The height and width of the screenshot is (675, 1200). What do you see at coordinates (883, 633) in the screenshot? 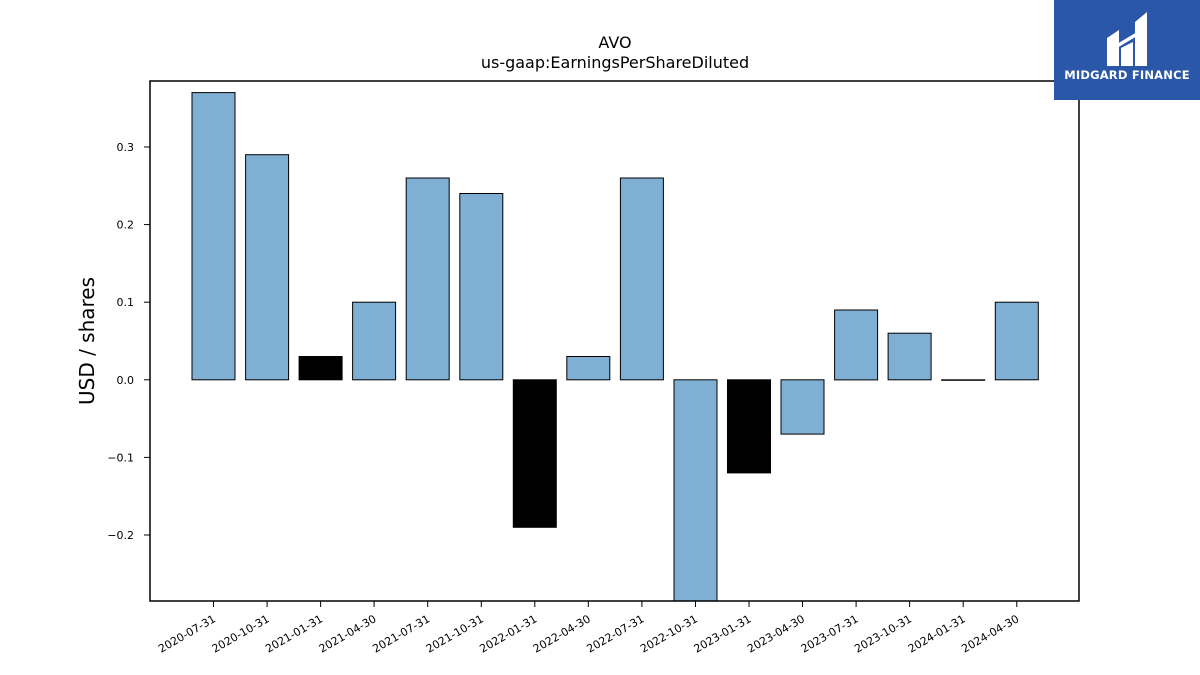
I see `x-tick-label: 2023-10-31` at bounding box center [883, 633].